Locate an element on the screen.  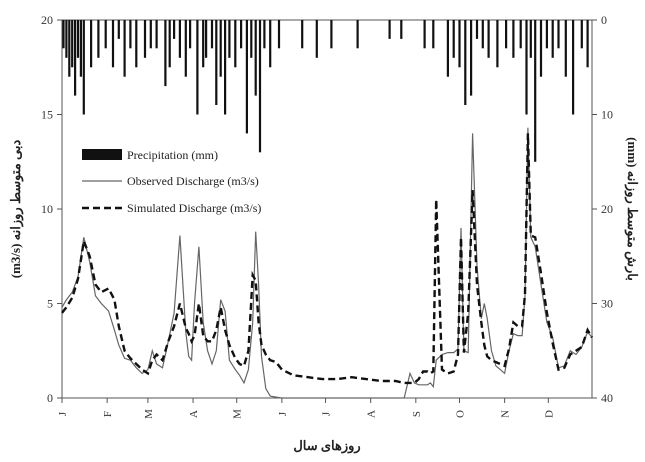
month-tick-label: D is located at coordinates (549, 414).